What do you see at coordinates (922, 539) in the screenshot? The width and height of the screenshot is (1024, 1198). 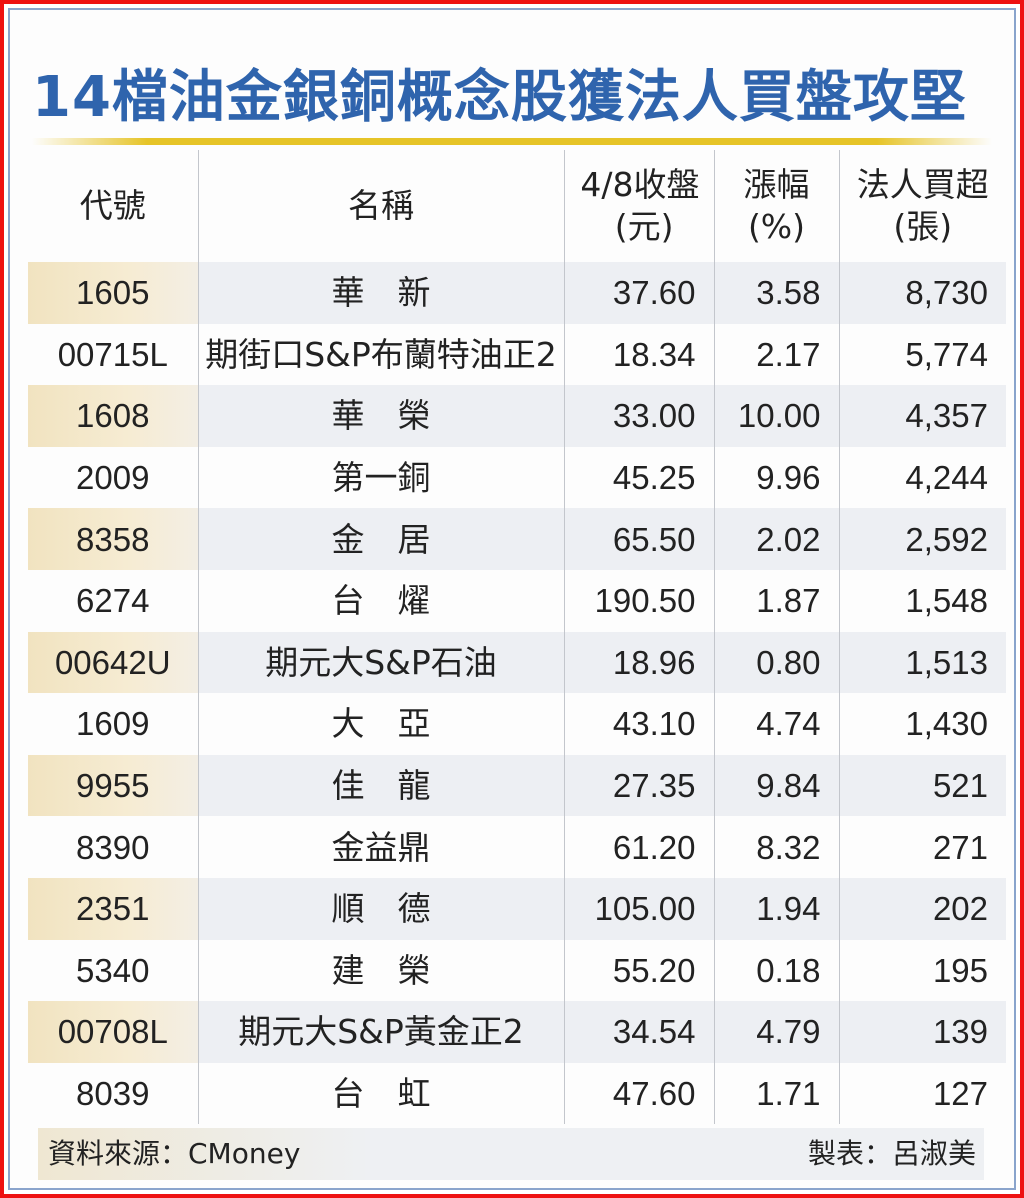 I see `net-buy-cell: 2,592` at bounding box center [922, 539].